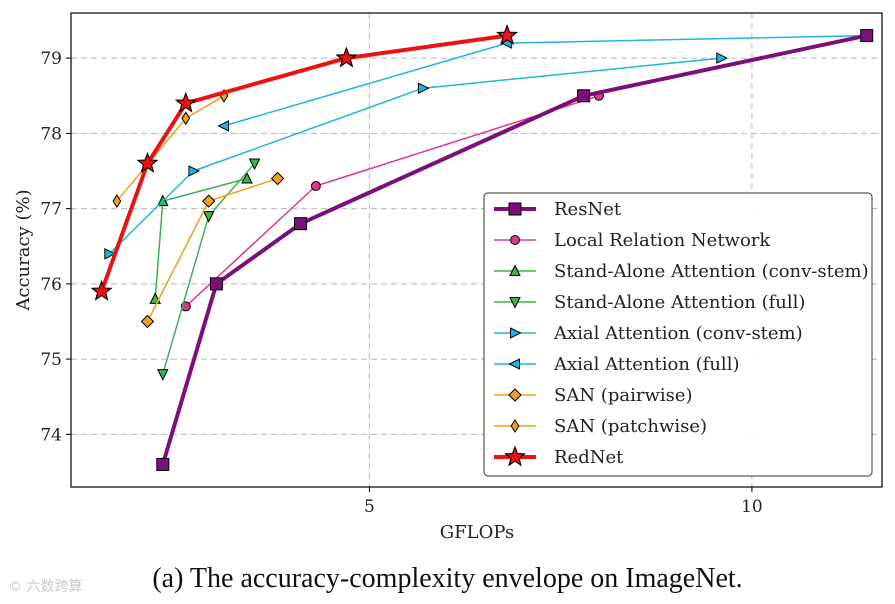 The width and height of the screenshot is (895, 604). I want to click on legend-item-san-pairwise: SAN (pairwise), so click(593, 395).